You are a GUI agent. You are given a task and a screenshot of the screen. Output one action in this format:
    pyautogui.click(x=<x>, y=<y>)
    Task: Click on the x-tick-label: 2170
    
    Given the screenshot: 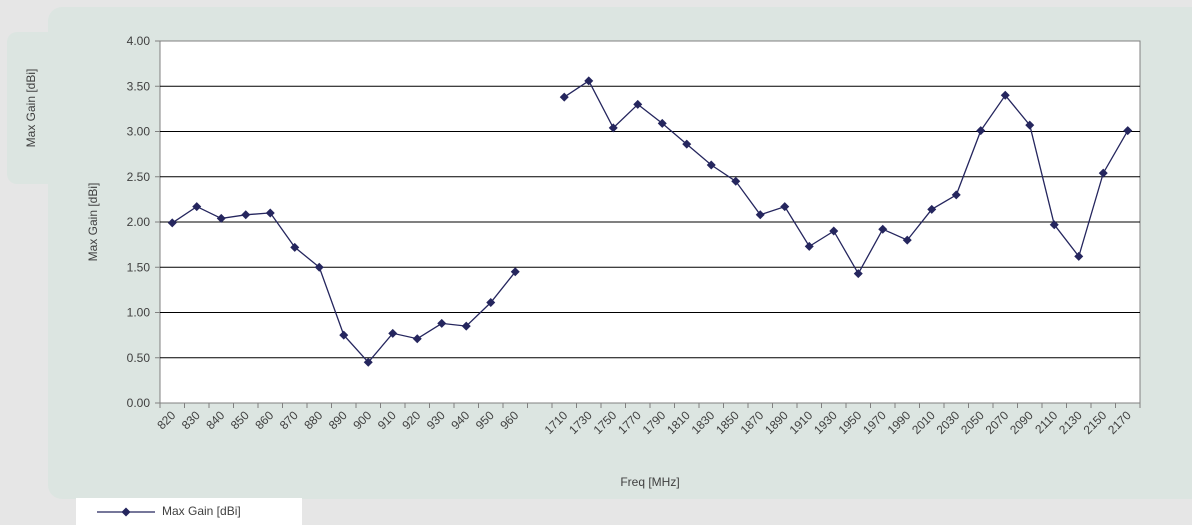 What is the action you would take?
    pyautogui.click(x=1119, y=422)
    